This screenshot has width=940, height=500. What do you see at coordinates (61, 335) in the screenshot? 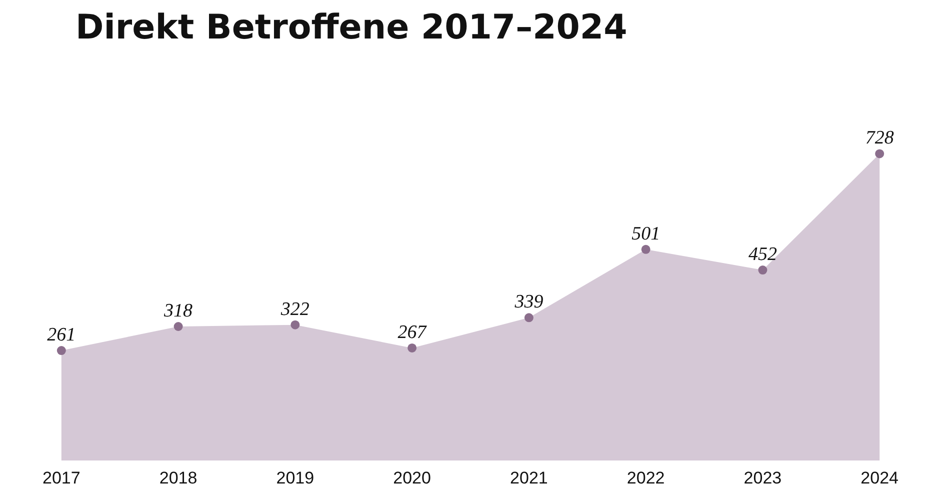
I see `data-label: 261` at bounding box center [61, 335].